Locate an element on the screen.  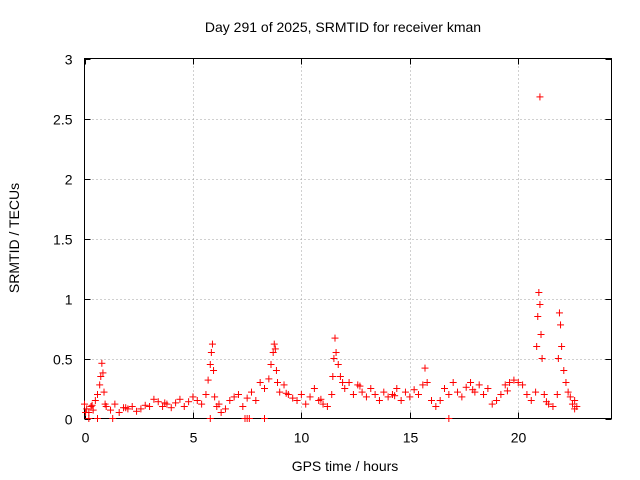
x-tick-label: 5 is located at coordinates (194, 438).